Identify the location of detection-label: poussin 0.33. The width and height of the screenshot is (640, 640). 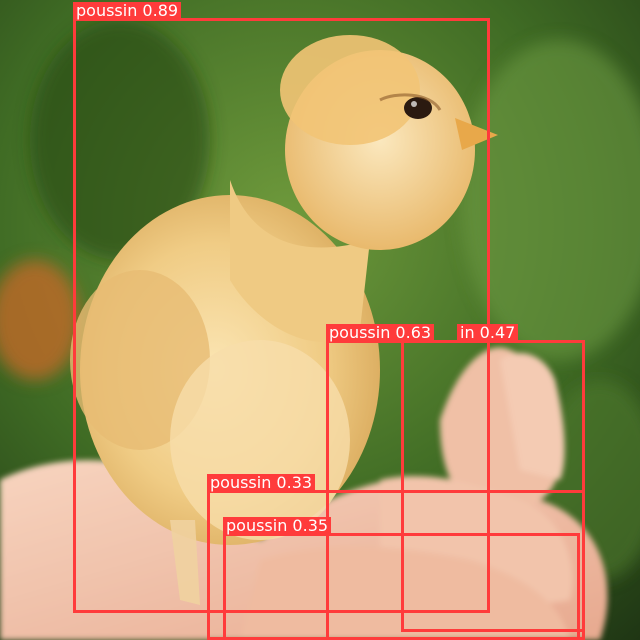
(261, 482).